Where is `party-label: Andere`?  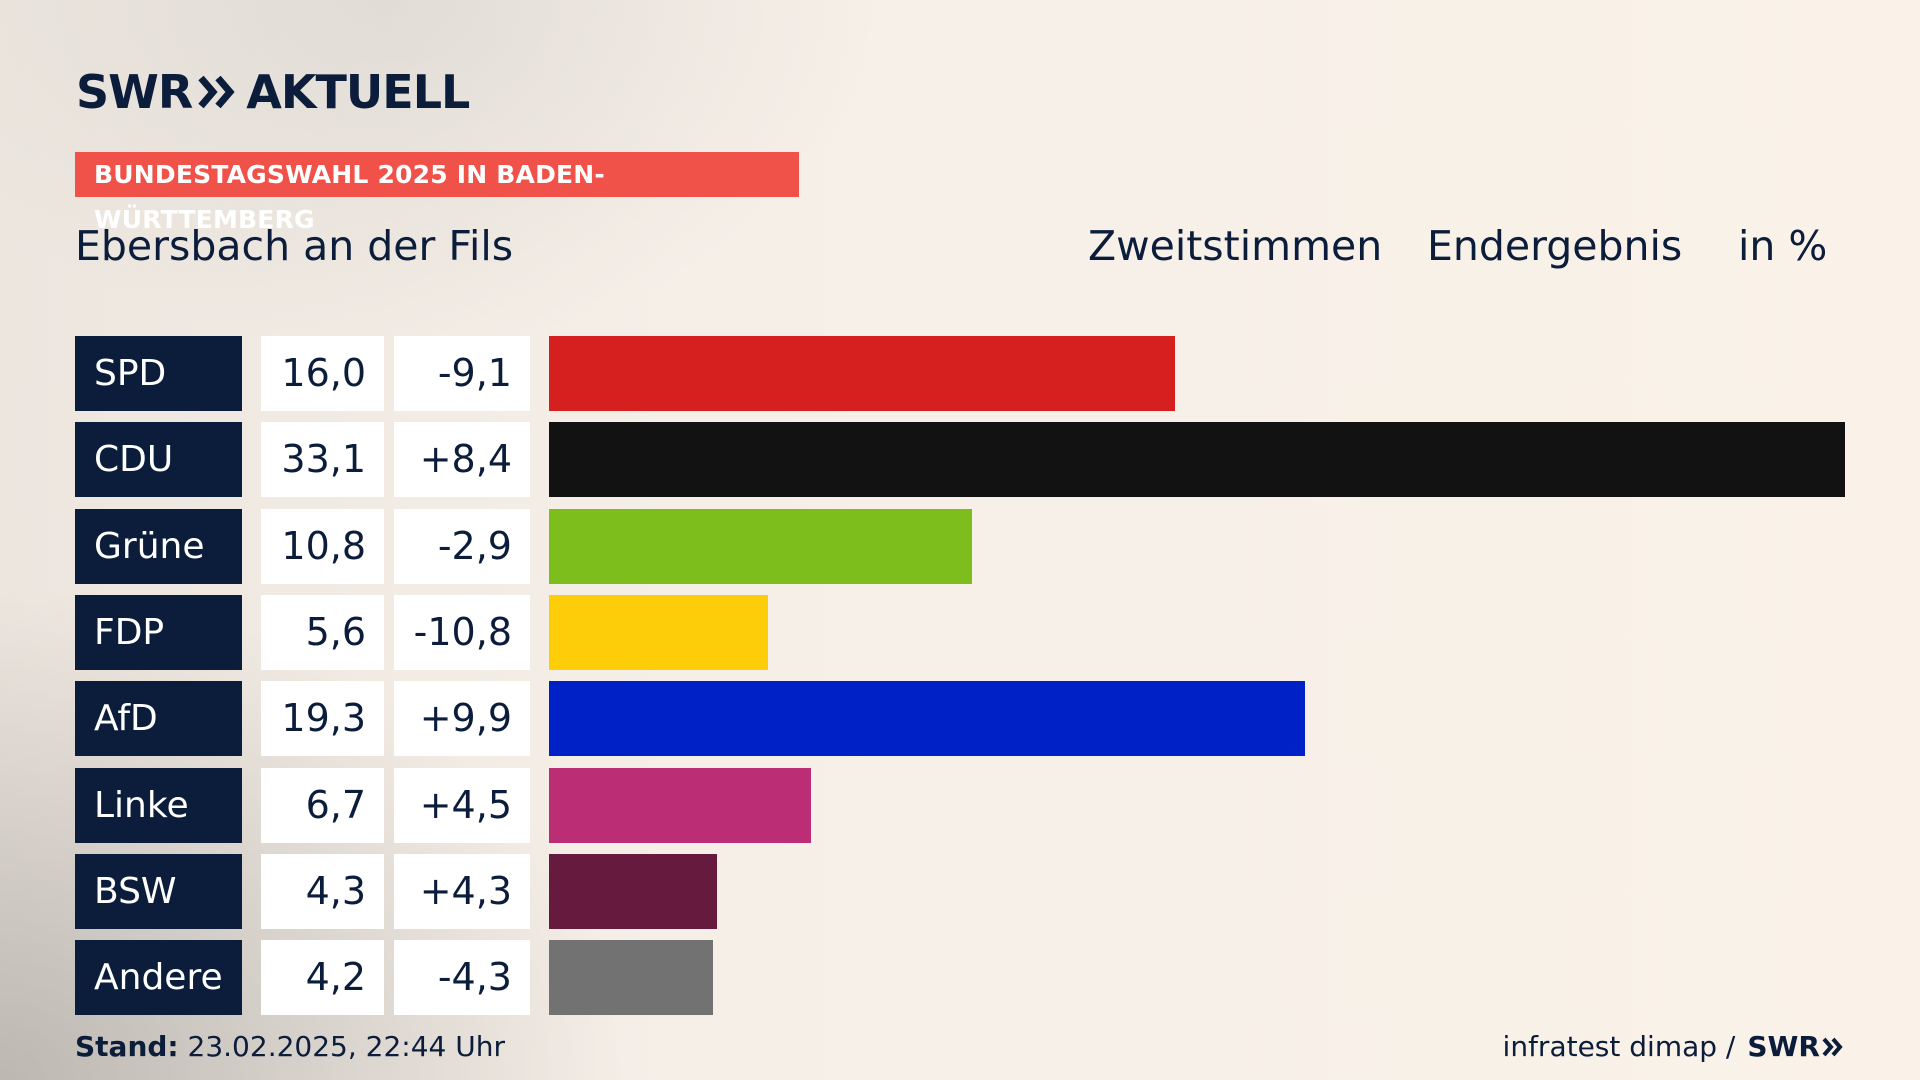 party-label: Andere is located at coordinates (158, 978).